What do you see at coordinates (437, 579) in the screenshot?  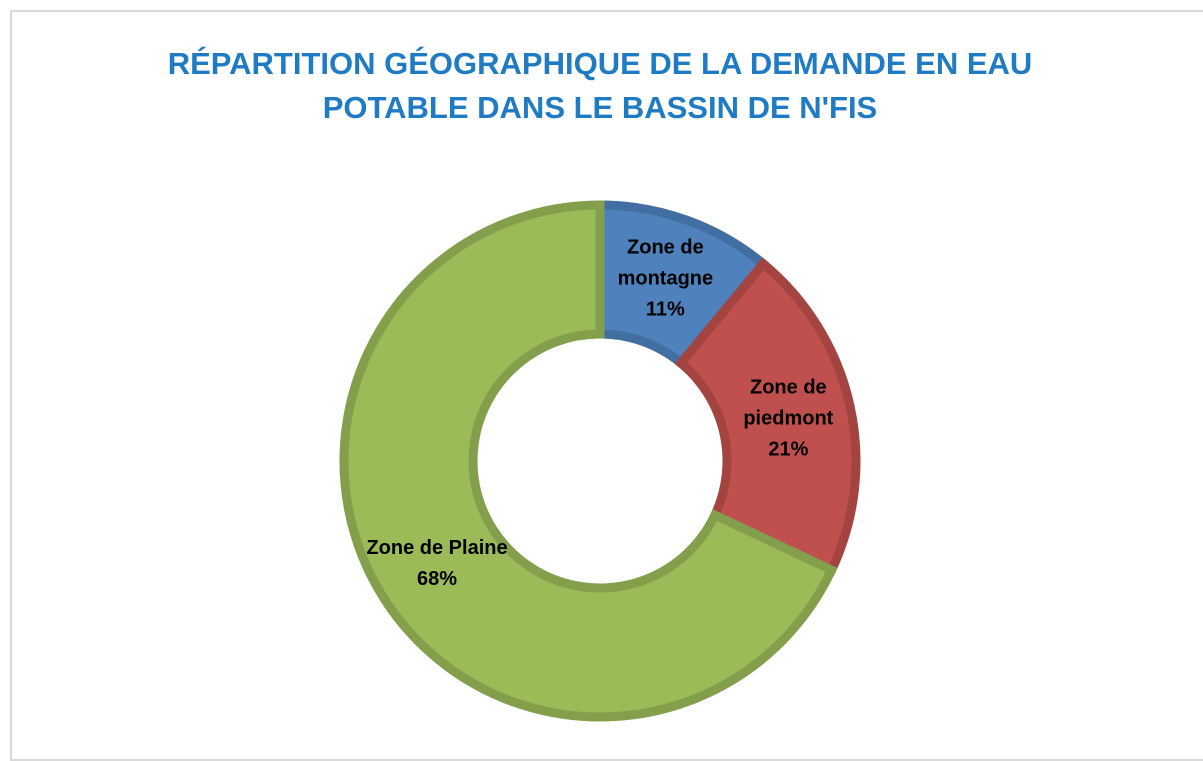 I see `value-label: 68%` at bounding box center [437, 579].